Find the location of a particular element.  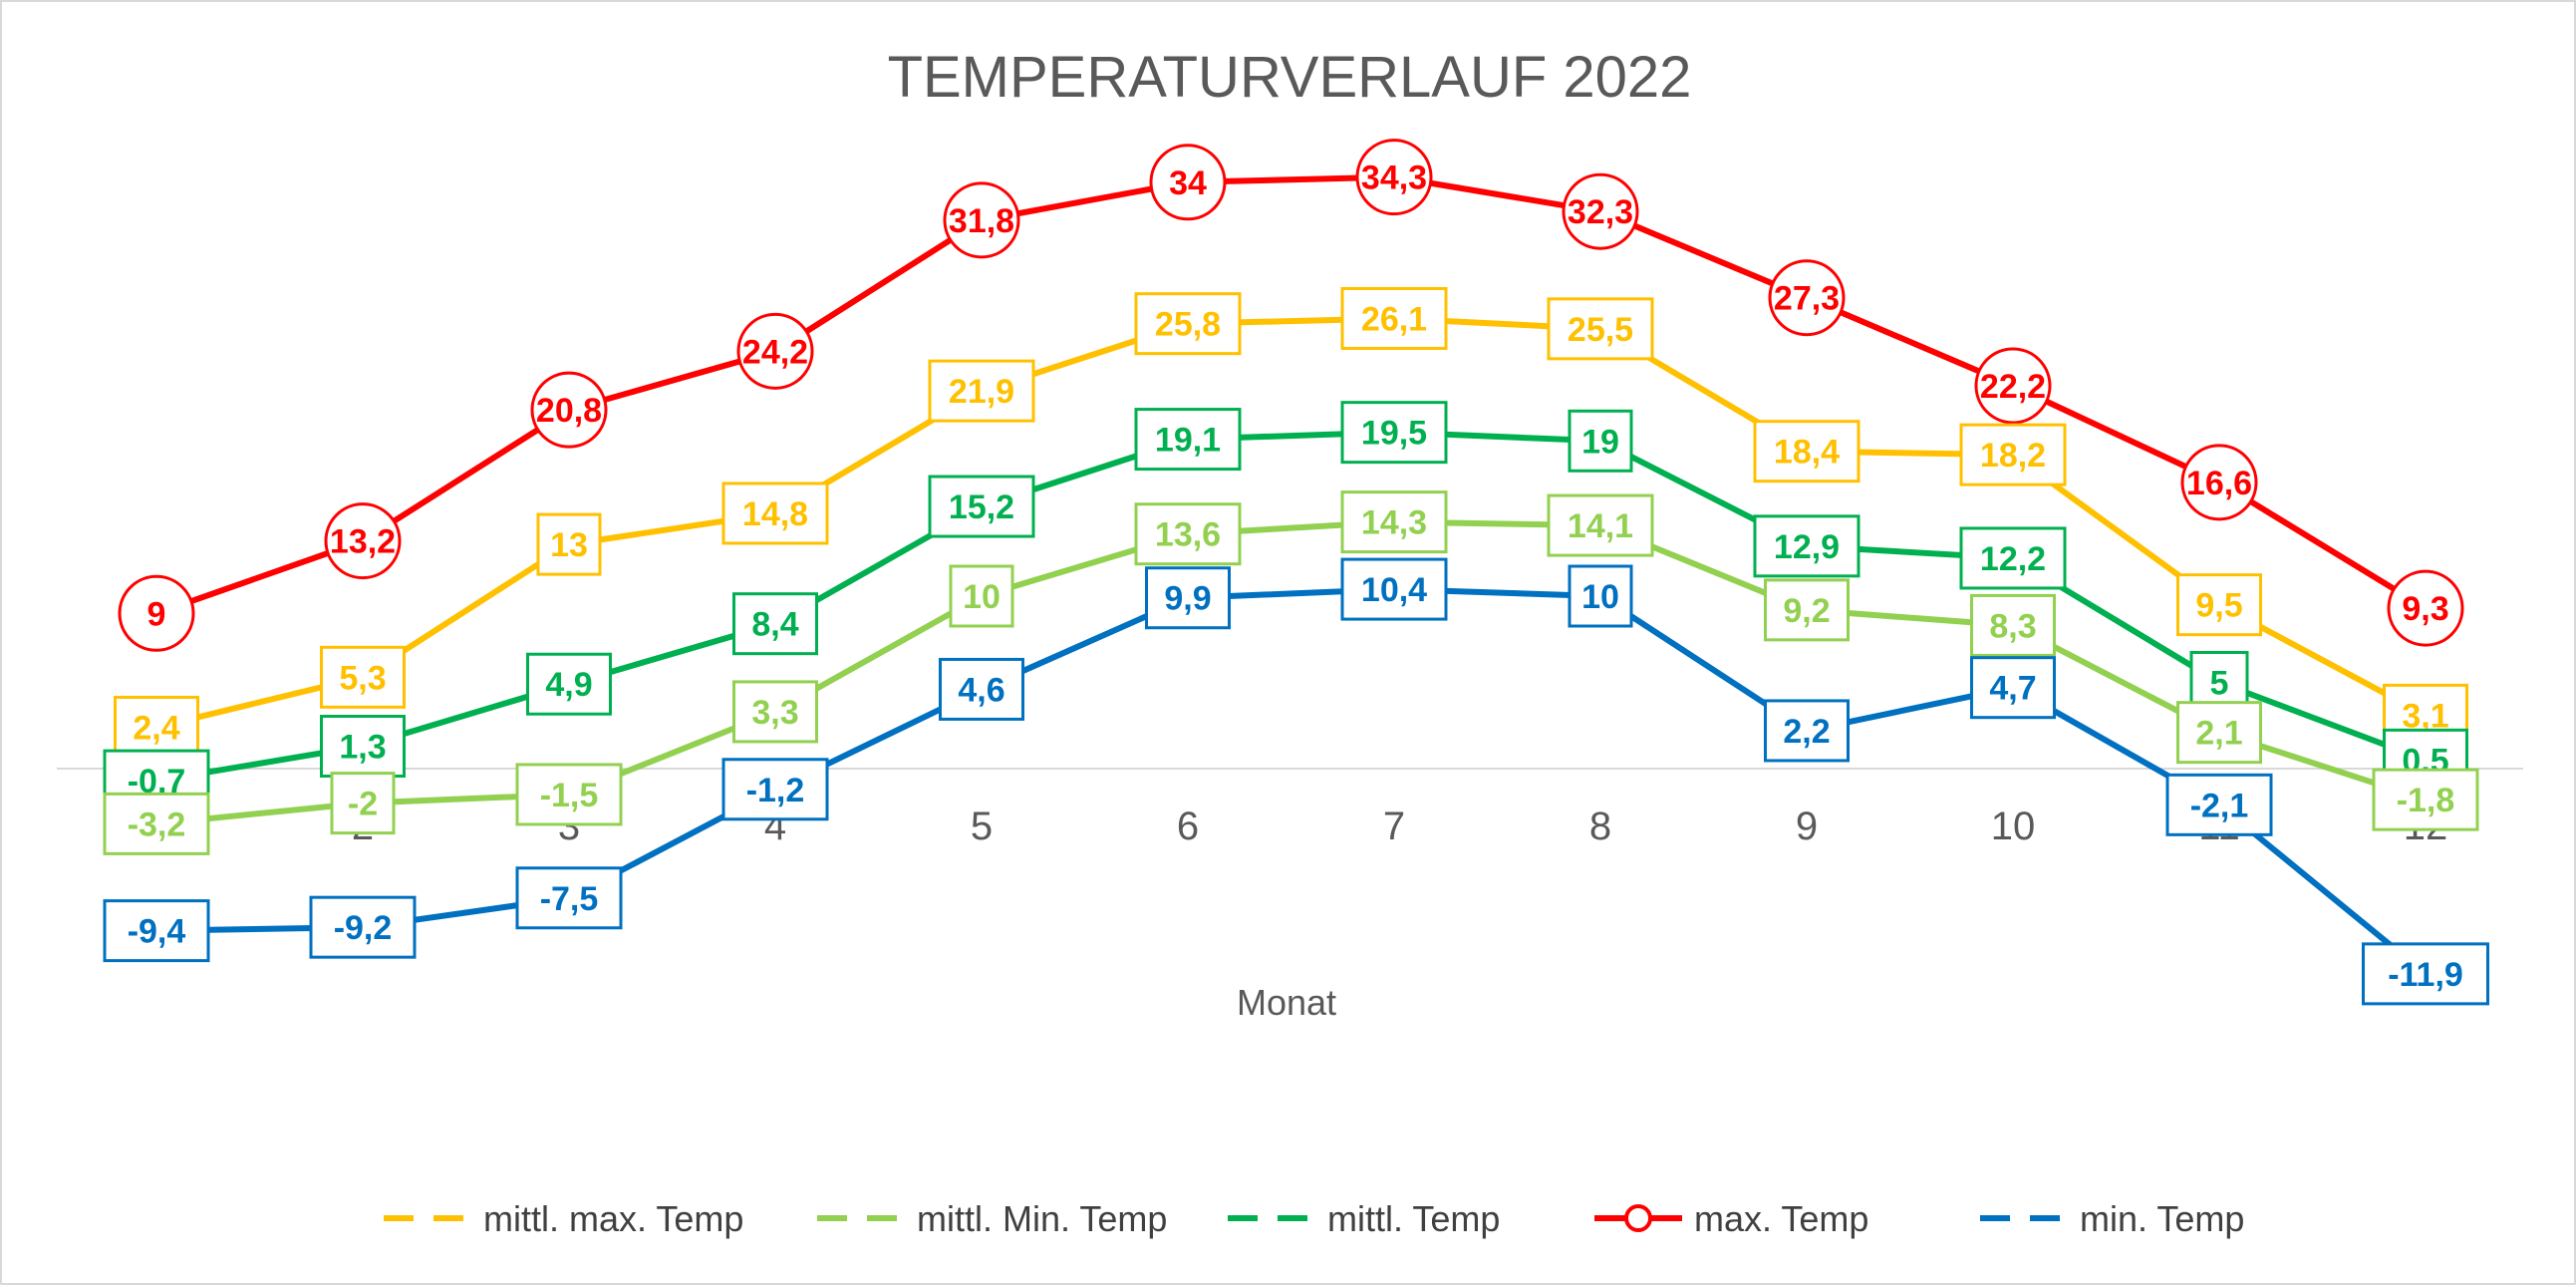

data-point-label: 18,2 is located at coordinates (2013, 454).